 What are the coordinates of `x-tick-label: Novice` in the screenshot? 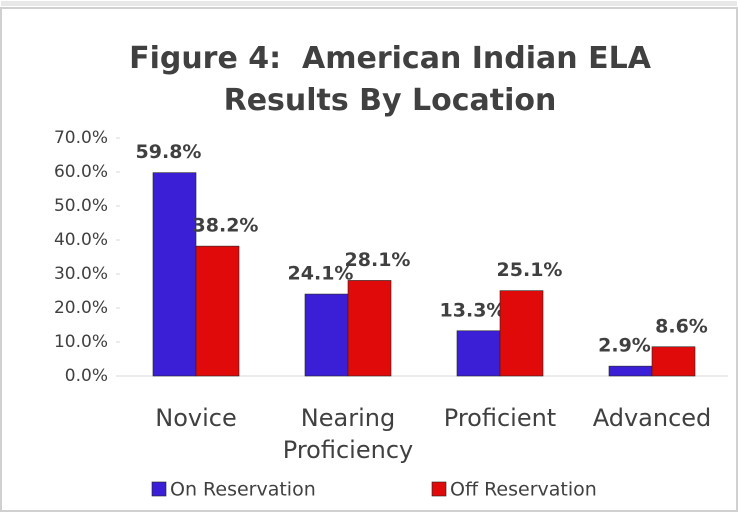 It's located at (196, 418).